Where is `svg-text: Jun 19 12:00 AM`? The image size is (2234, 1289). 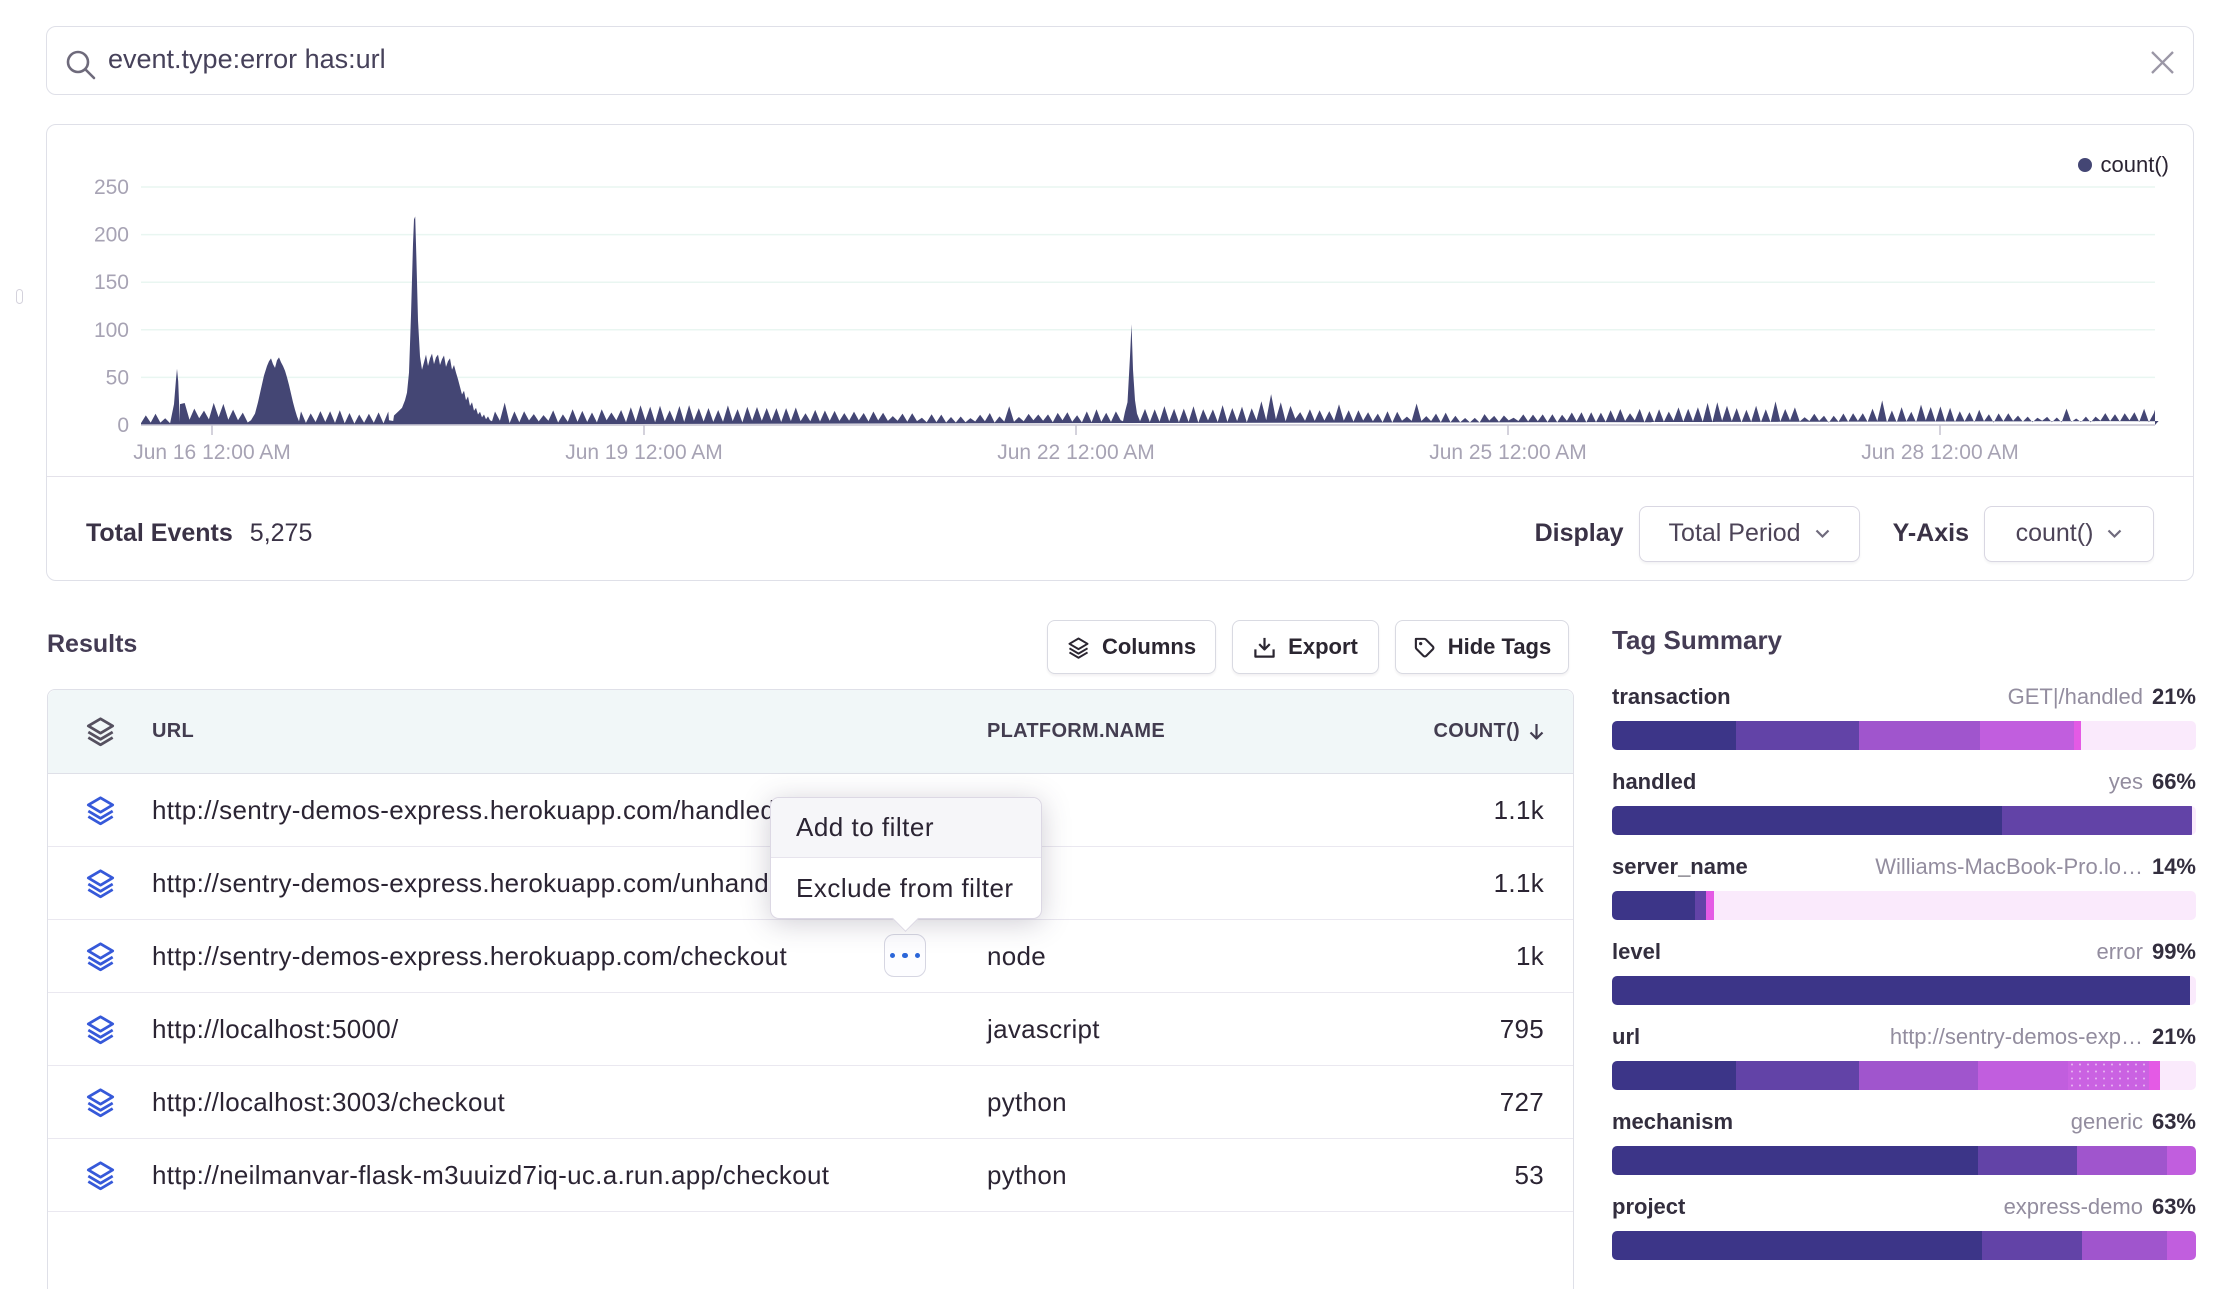
svg-text: Jun 19 12:00 AM is located at coordinates (644, 452).